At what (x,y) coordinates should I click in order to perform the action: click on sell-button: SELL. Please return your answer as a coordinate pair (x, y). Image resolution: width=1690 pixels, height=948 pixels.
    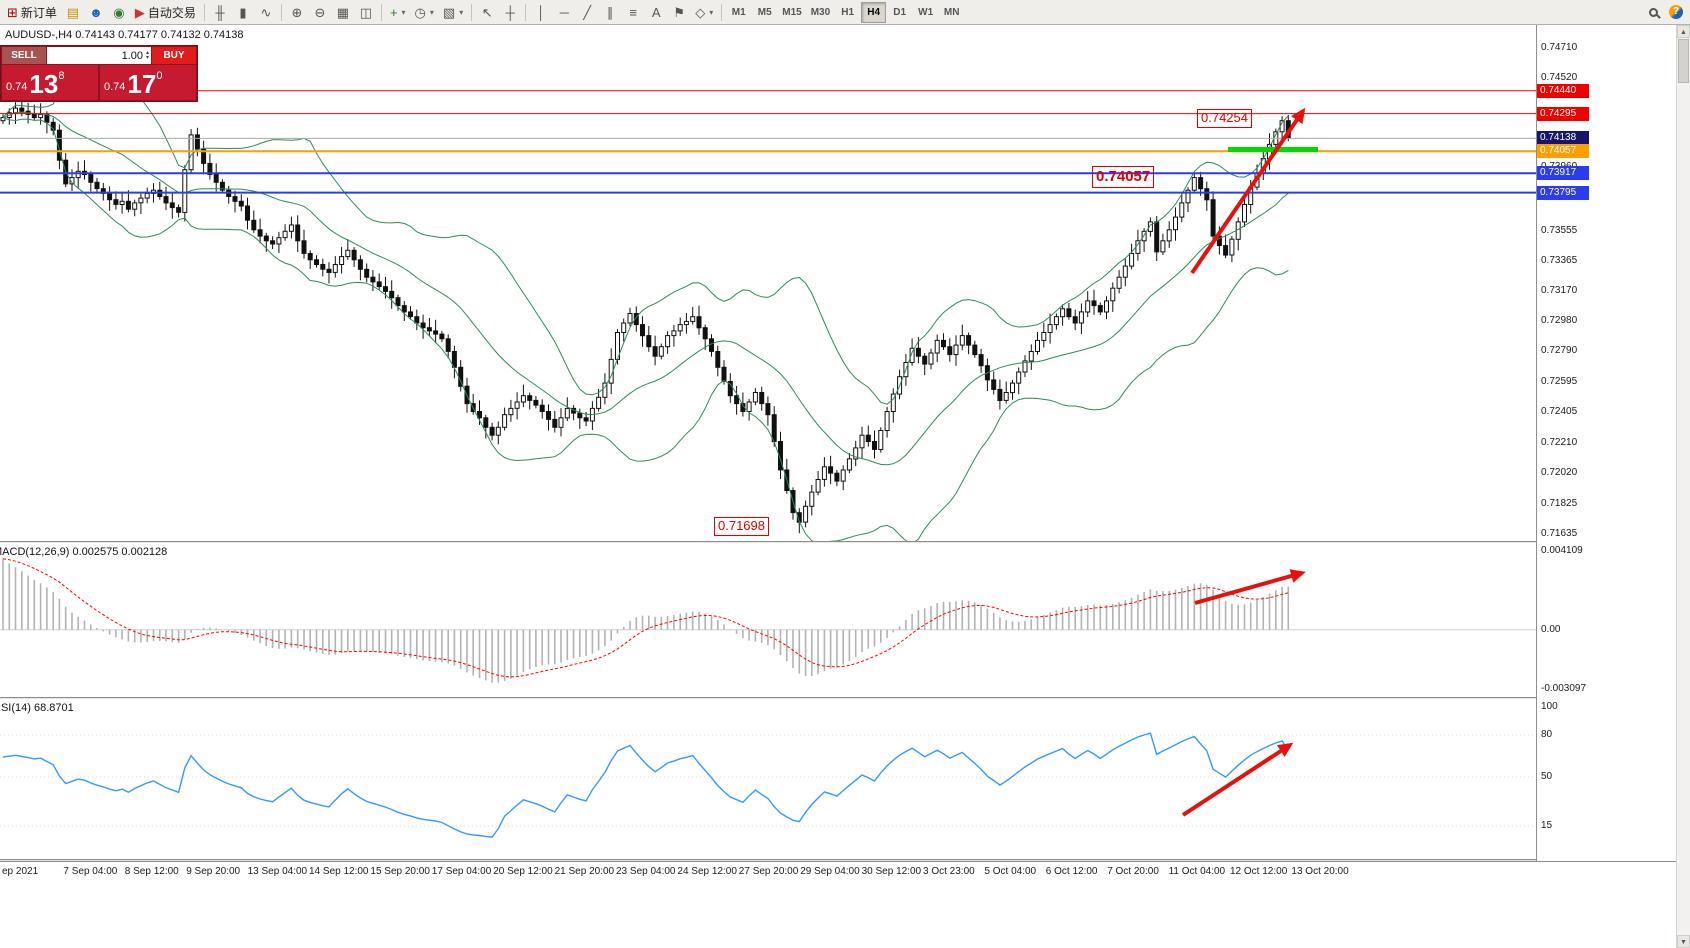
    Looking at the image, I should click on (24, 55).